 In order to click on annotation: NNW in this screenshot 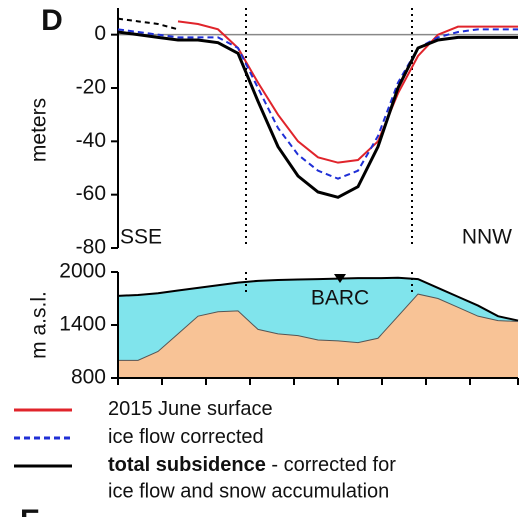, I will do `click(487, 237)`.